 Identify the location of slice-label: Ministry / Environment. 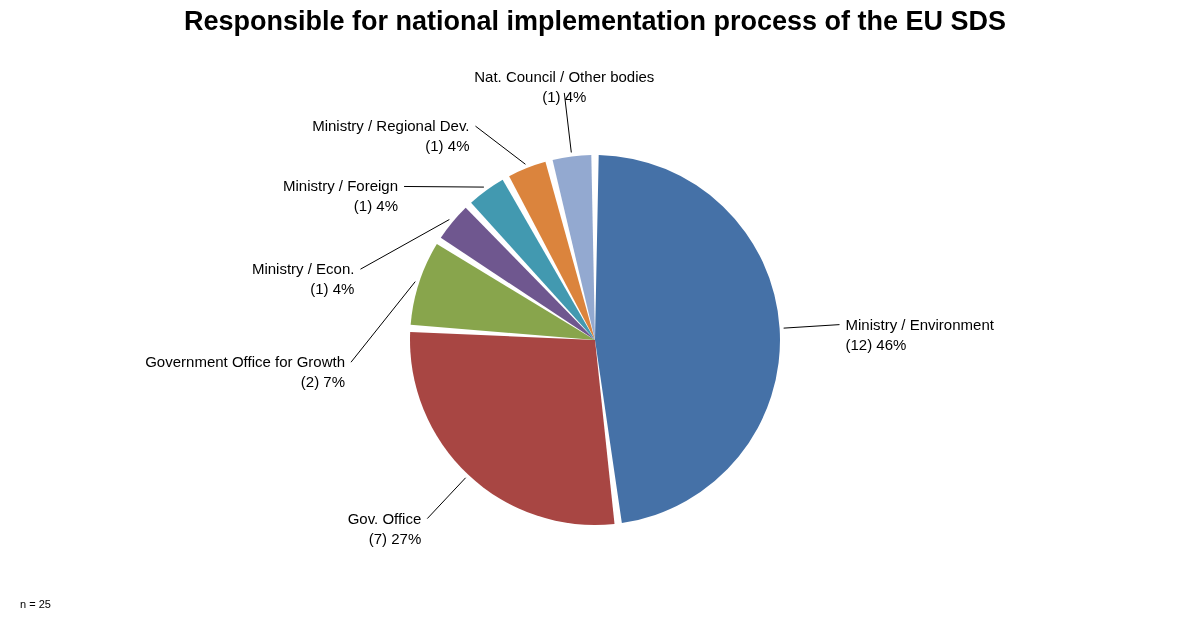
(920, 324).